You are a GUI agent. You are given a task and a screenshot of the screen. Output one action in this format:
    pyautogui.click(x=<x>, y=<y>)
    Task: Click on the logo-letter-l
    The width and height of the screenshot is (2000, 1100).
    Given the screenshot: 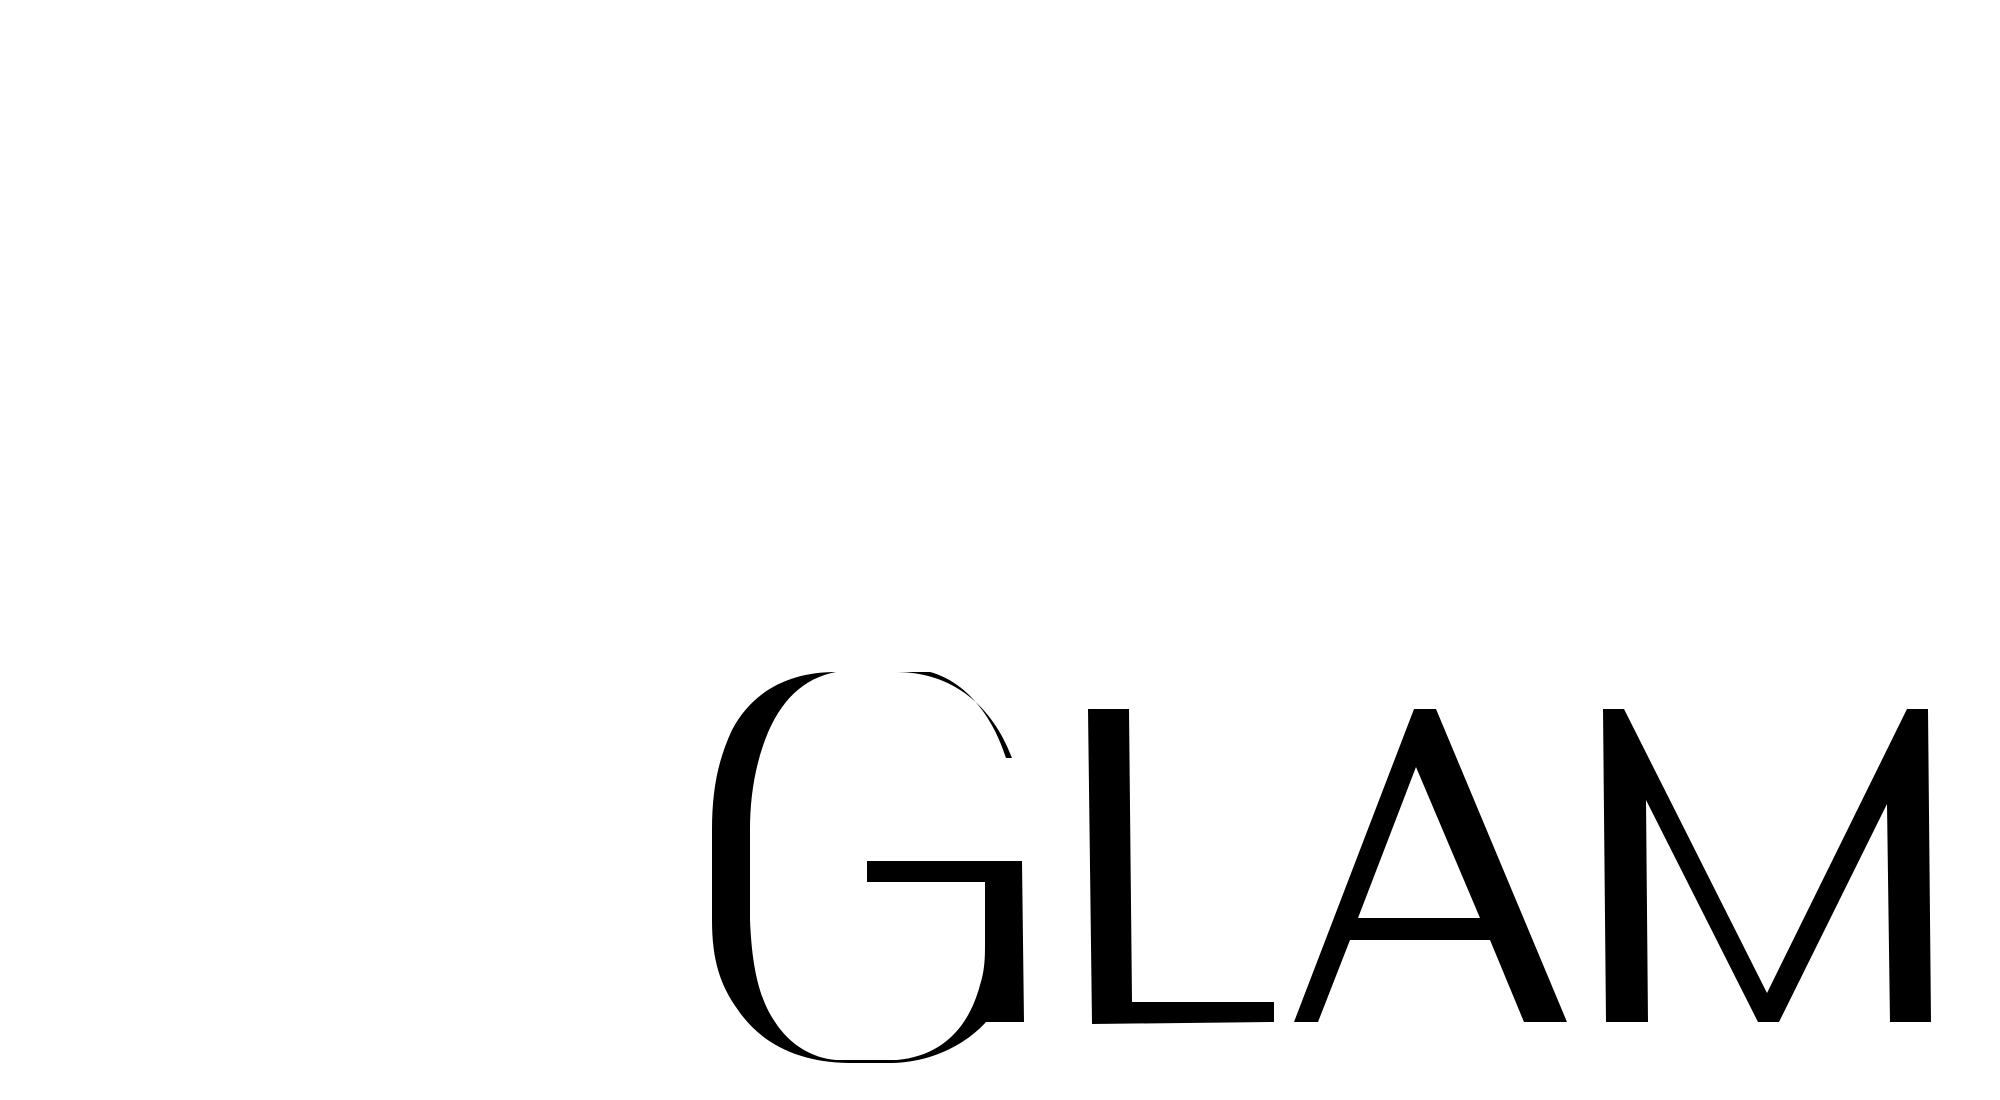 What is the action you would take?
    pyautogui.click(x=1181, y=866)
    